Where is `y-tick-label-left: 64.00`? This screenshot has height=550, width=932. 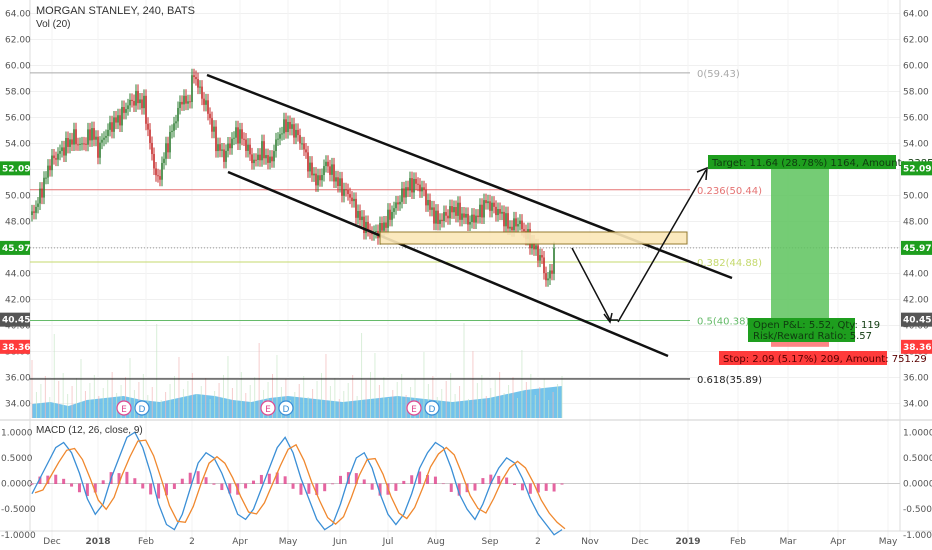
y-tick-label-left: 64.00 is located at coordinates (18, 15).